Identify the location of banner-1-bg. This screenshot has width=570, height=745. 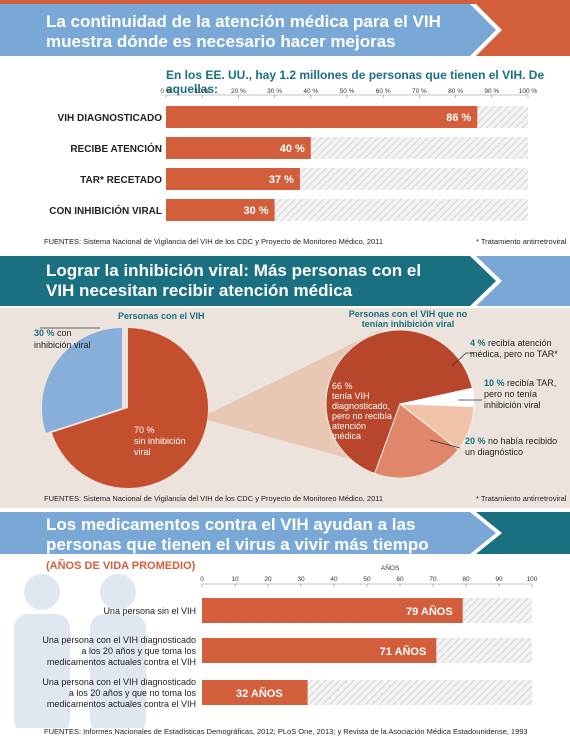
(285, 30).